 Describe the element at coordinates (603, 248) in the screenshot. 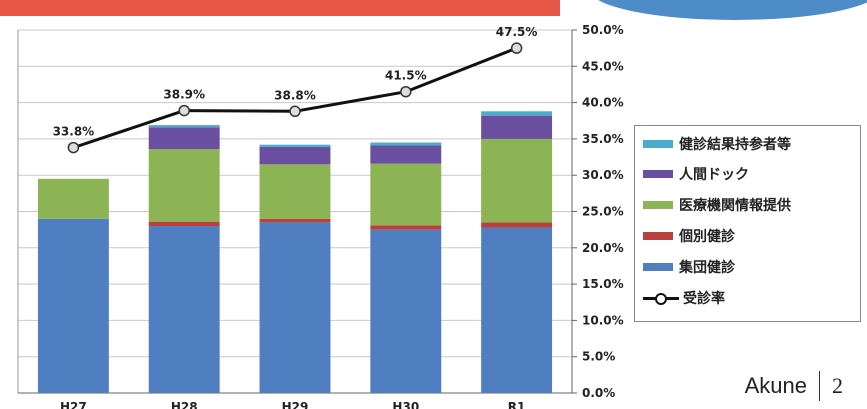

I see `y-tick-label: 20.0%` at that location.